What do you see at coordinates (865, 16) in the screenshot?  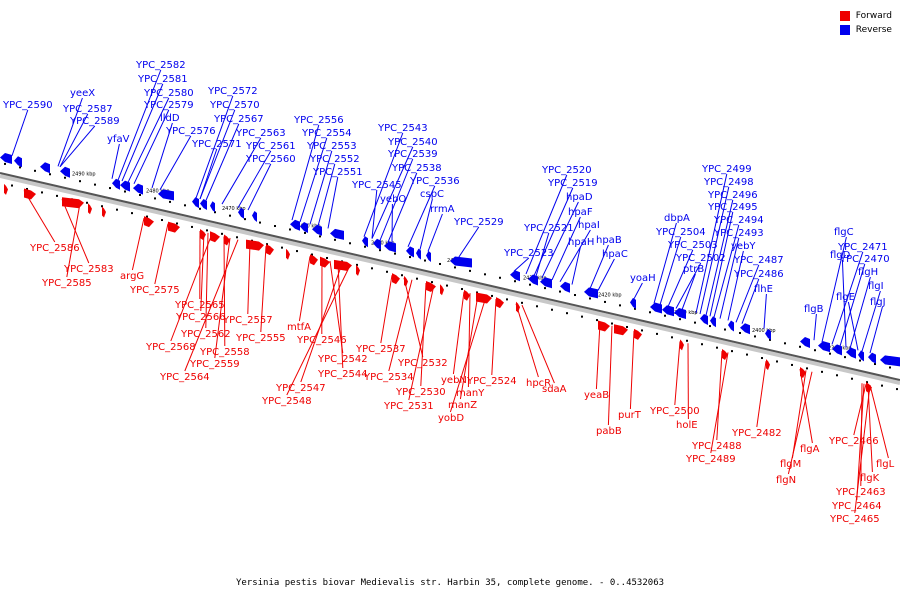 I see `legend-forward: Forward` at bounding box center [865, 16].